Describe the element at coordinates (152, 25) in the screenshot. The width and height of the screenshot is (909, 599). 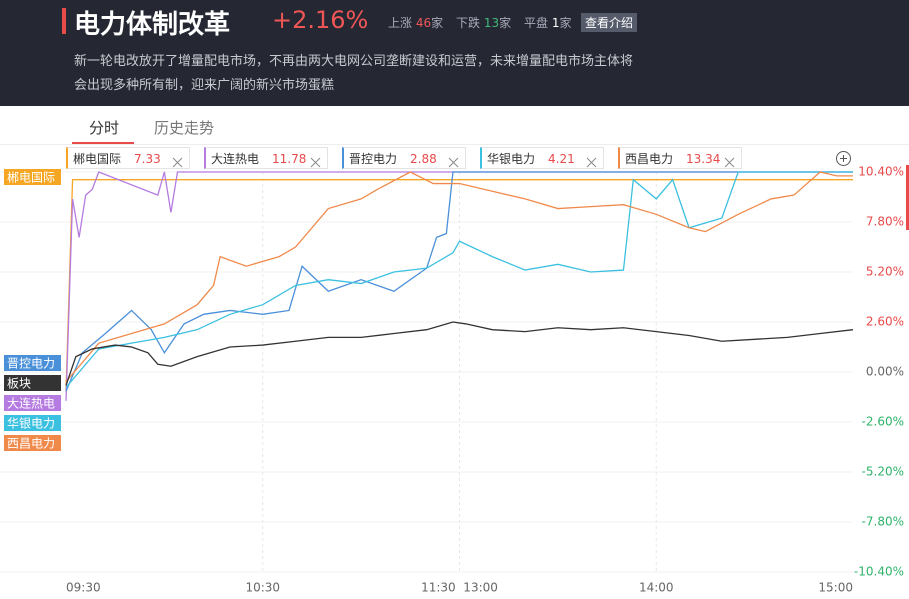
I see `title: 电力体制改革` at that location.